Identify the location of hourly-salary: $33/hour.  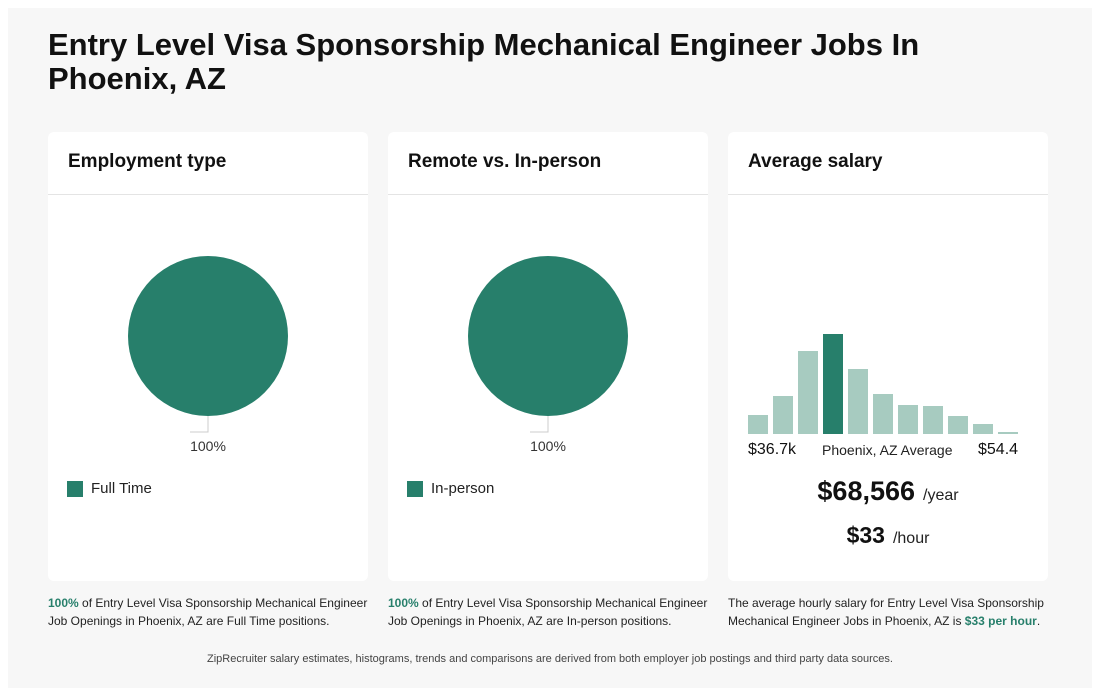
(888, 535).